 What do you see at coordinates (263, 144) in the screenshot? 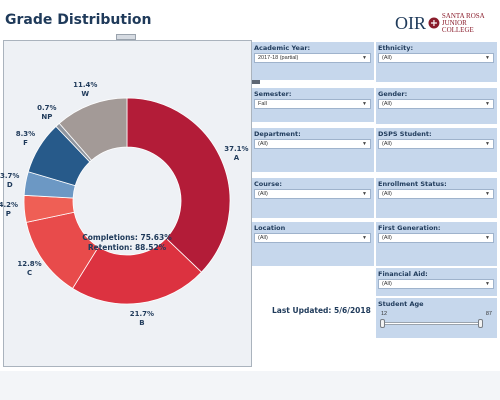
I see `department-value: (All)` at bounding box center [263, 144].